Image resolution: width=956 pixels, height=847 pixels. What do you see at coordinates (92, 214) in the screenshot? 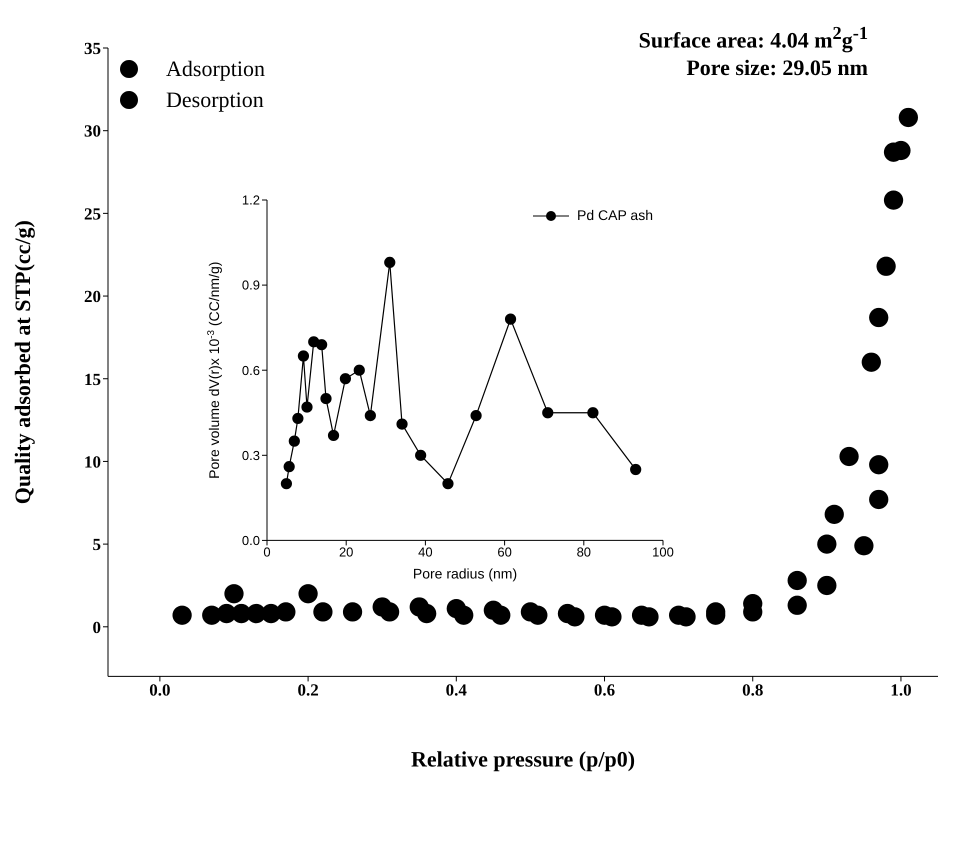
I see `y-tick-label: 25` at bounding box center [92, 214].